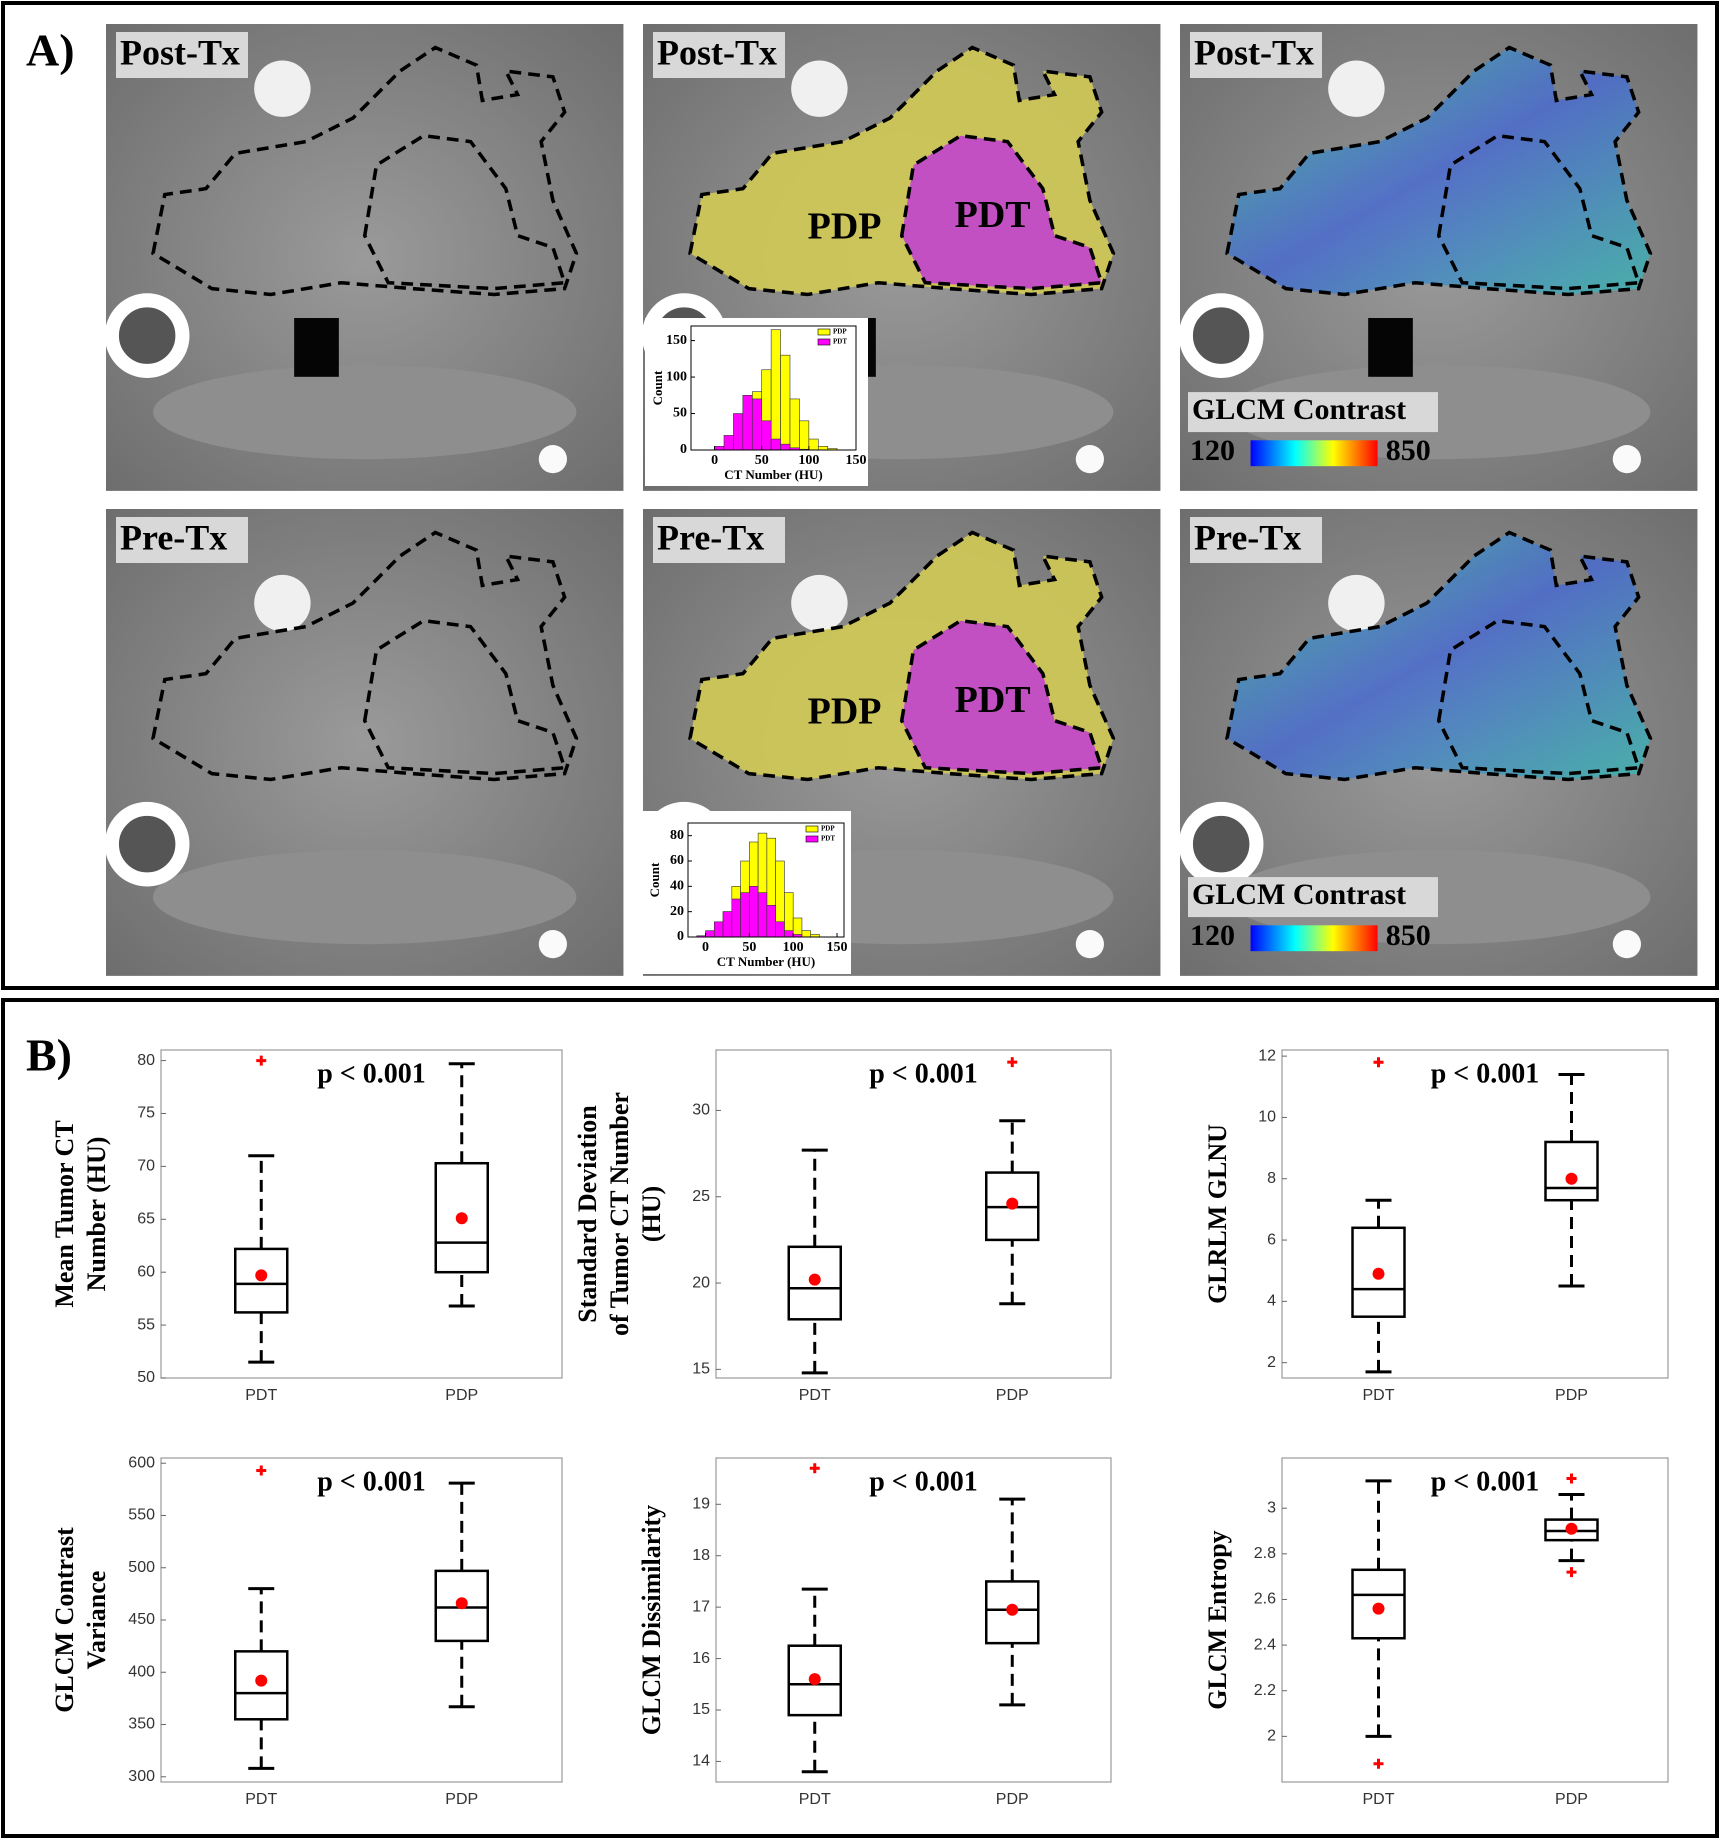 The image size is (1720, 1840). I want to click on y-tick-label: 55, so click(146, 1324).